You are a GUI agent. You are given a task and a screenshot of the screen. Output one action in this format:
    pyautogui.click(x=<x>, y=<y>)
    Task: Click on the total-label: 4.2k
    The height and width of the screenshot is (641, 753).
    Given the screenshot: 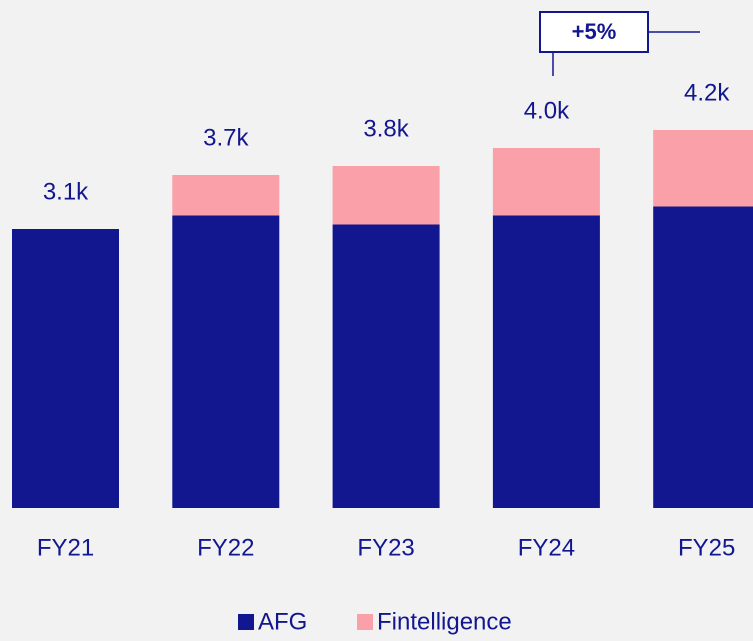 What is the action you would take?
    pyautogui.click(x=707, y=92)
    